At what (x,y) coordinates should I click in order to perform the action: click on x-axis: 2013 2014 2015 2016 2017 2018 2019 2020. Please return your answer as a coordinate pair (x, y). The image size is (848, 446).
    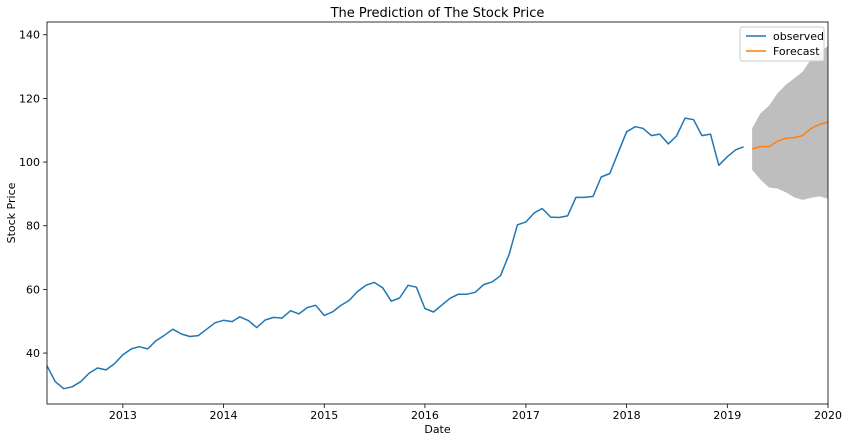
    Looking at the image, I should click on (475, 413).